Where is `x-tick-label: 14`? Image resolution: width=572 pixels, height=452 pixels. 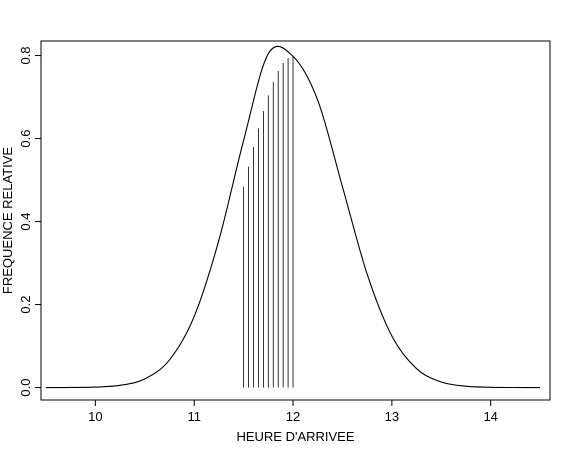
x-tick-label: 14 is located at coordinates (490, 416).